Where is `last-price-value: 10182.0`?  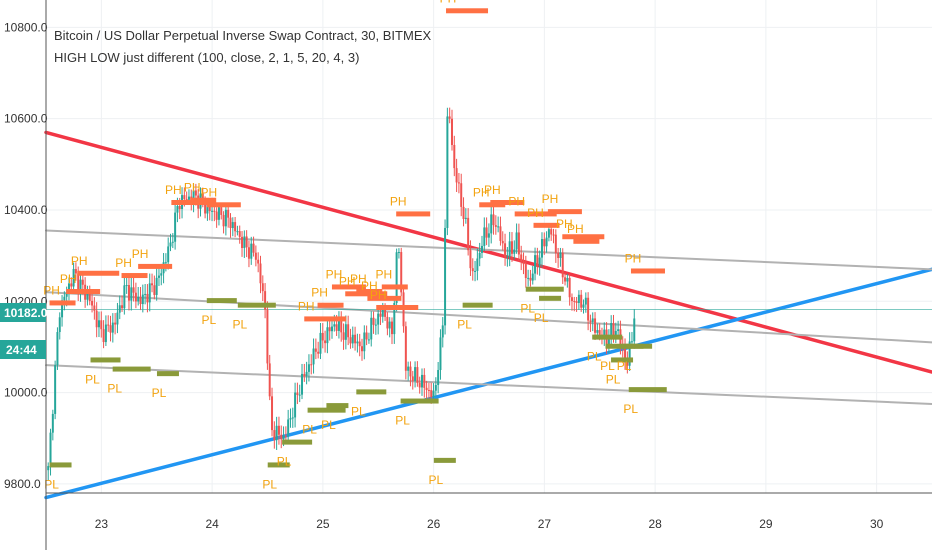
last-price-value: 10182.0 is located at coordinates (26, 313).